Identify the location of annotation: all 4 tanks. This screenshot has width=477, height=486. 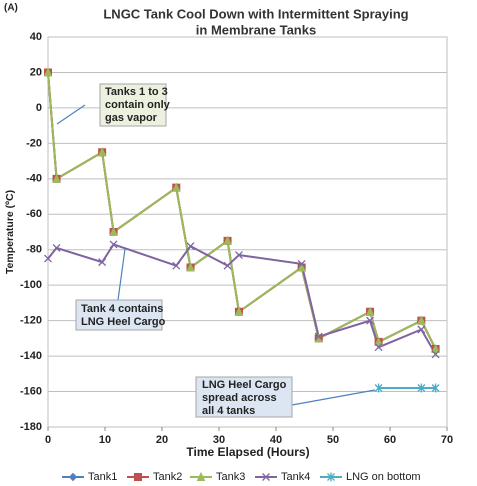
(228, 411).